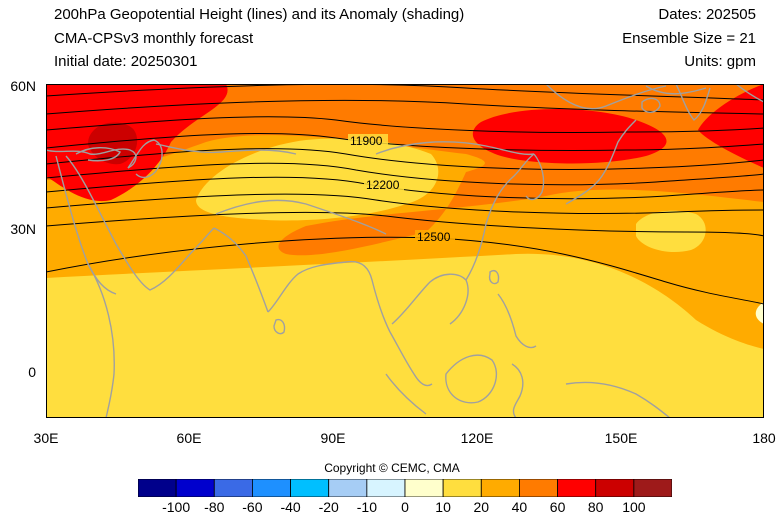 This screenshot has height=521, width=784. Describe the element at coordinates (411, 359) in the screenshot. I see `coast-malay` at that location.